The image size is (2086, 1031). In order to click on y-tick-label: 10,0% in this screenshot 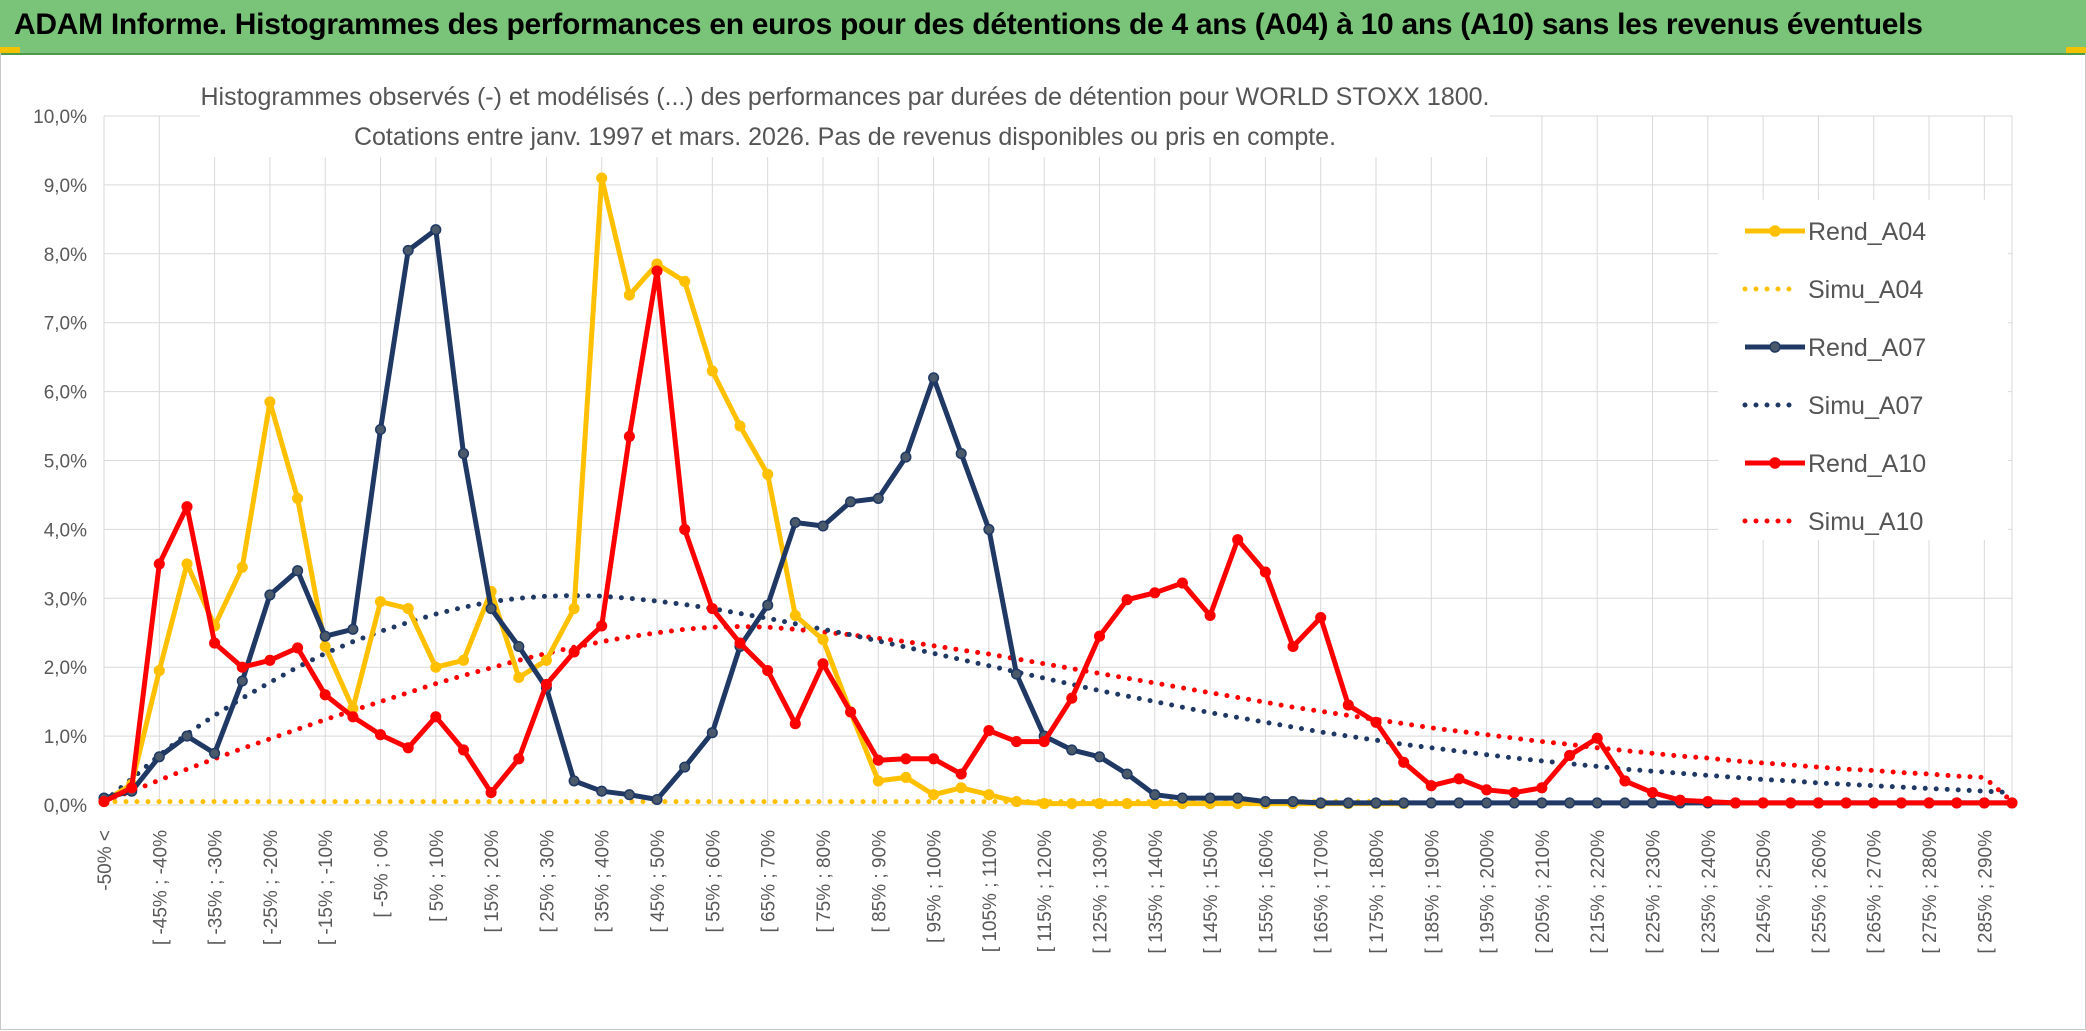, I will do `click(60, 117)`.